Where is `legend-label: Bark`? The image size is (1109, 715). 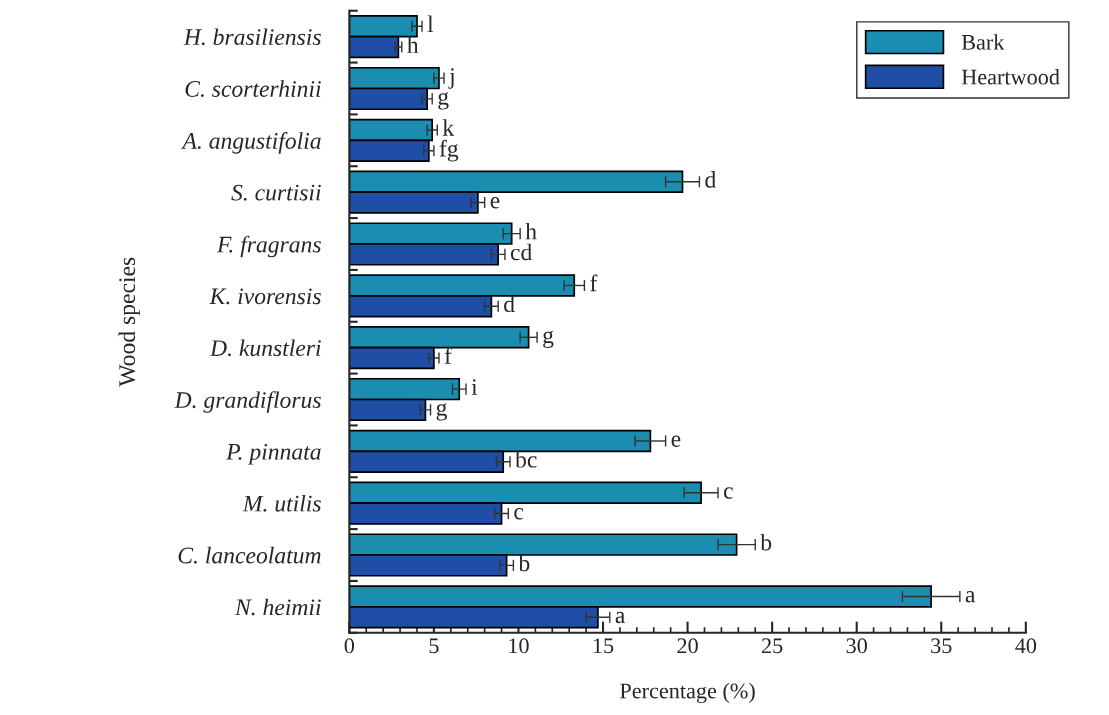
legend-label: Bark is located at coordinates (983, 42).